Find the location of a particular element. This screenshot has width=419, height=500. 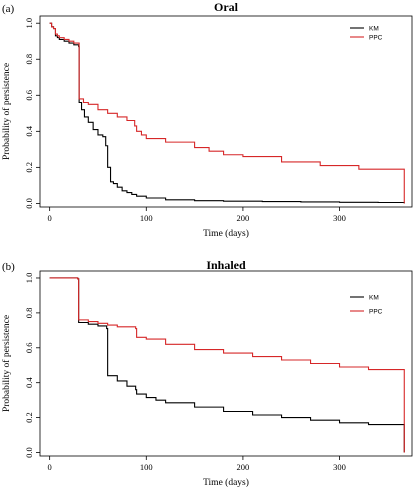

panel-label: (b) is located at coordinates (8, 267).